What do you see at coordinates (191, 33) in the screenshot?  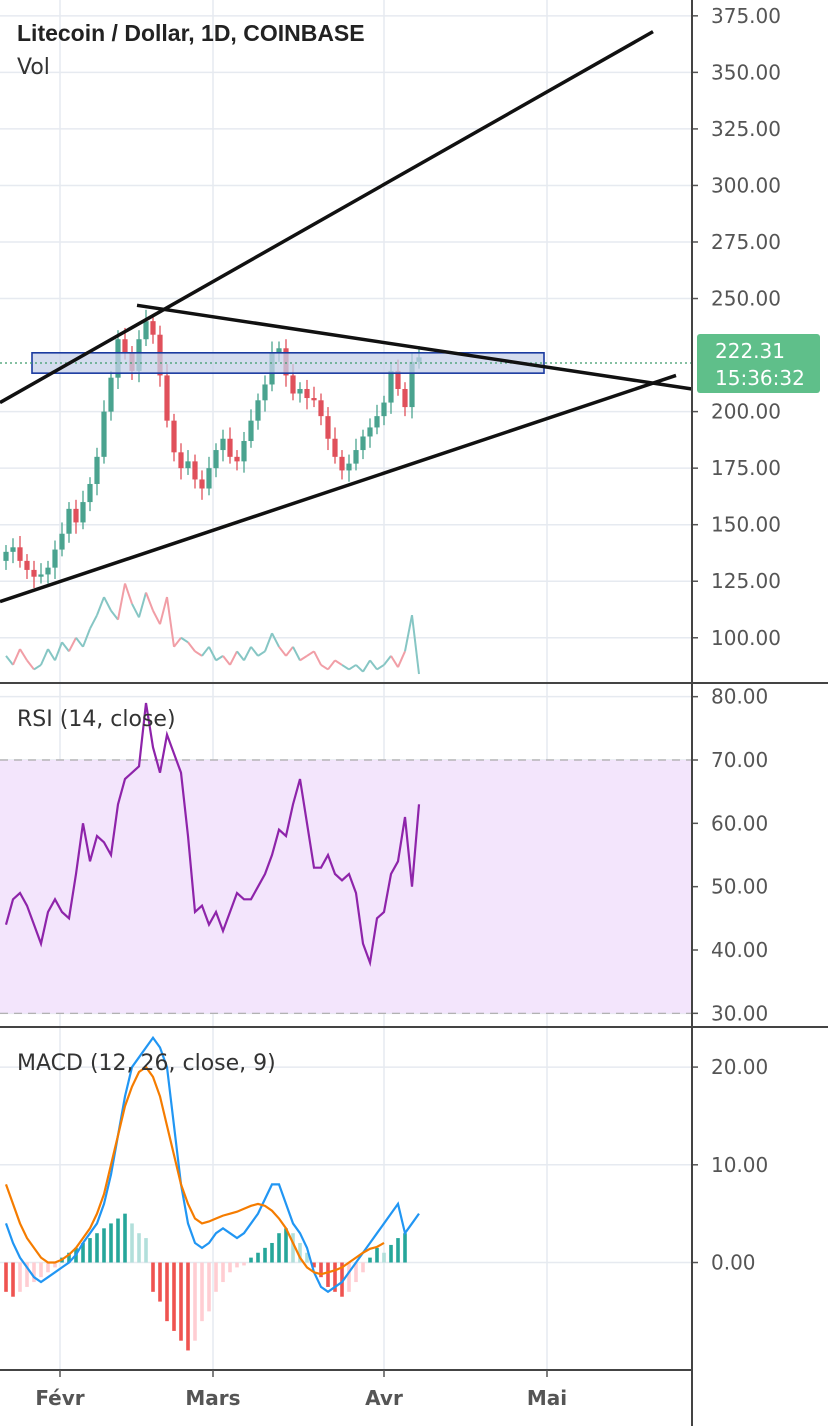 I see `chart-title: Litecoin / Dollar, 1D, COINBASE` at bounding box center [191, 33].